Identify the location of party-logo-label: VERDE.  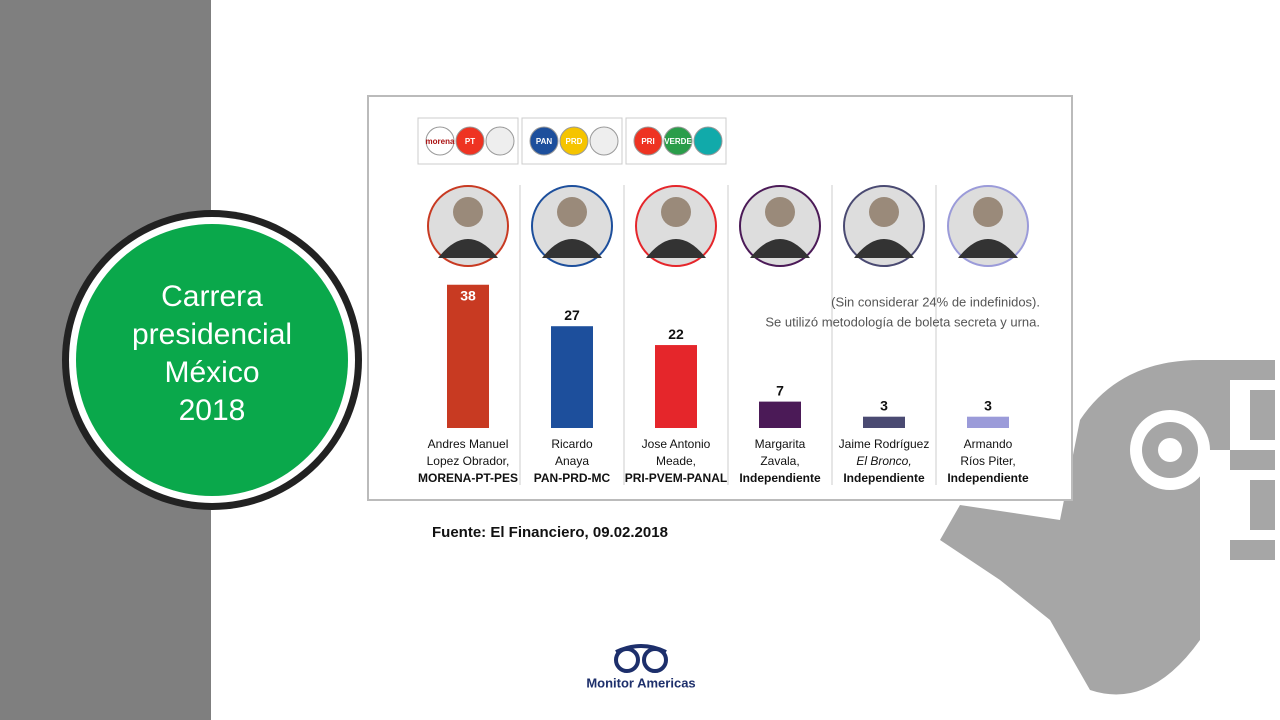
(678, 141).